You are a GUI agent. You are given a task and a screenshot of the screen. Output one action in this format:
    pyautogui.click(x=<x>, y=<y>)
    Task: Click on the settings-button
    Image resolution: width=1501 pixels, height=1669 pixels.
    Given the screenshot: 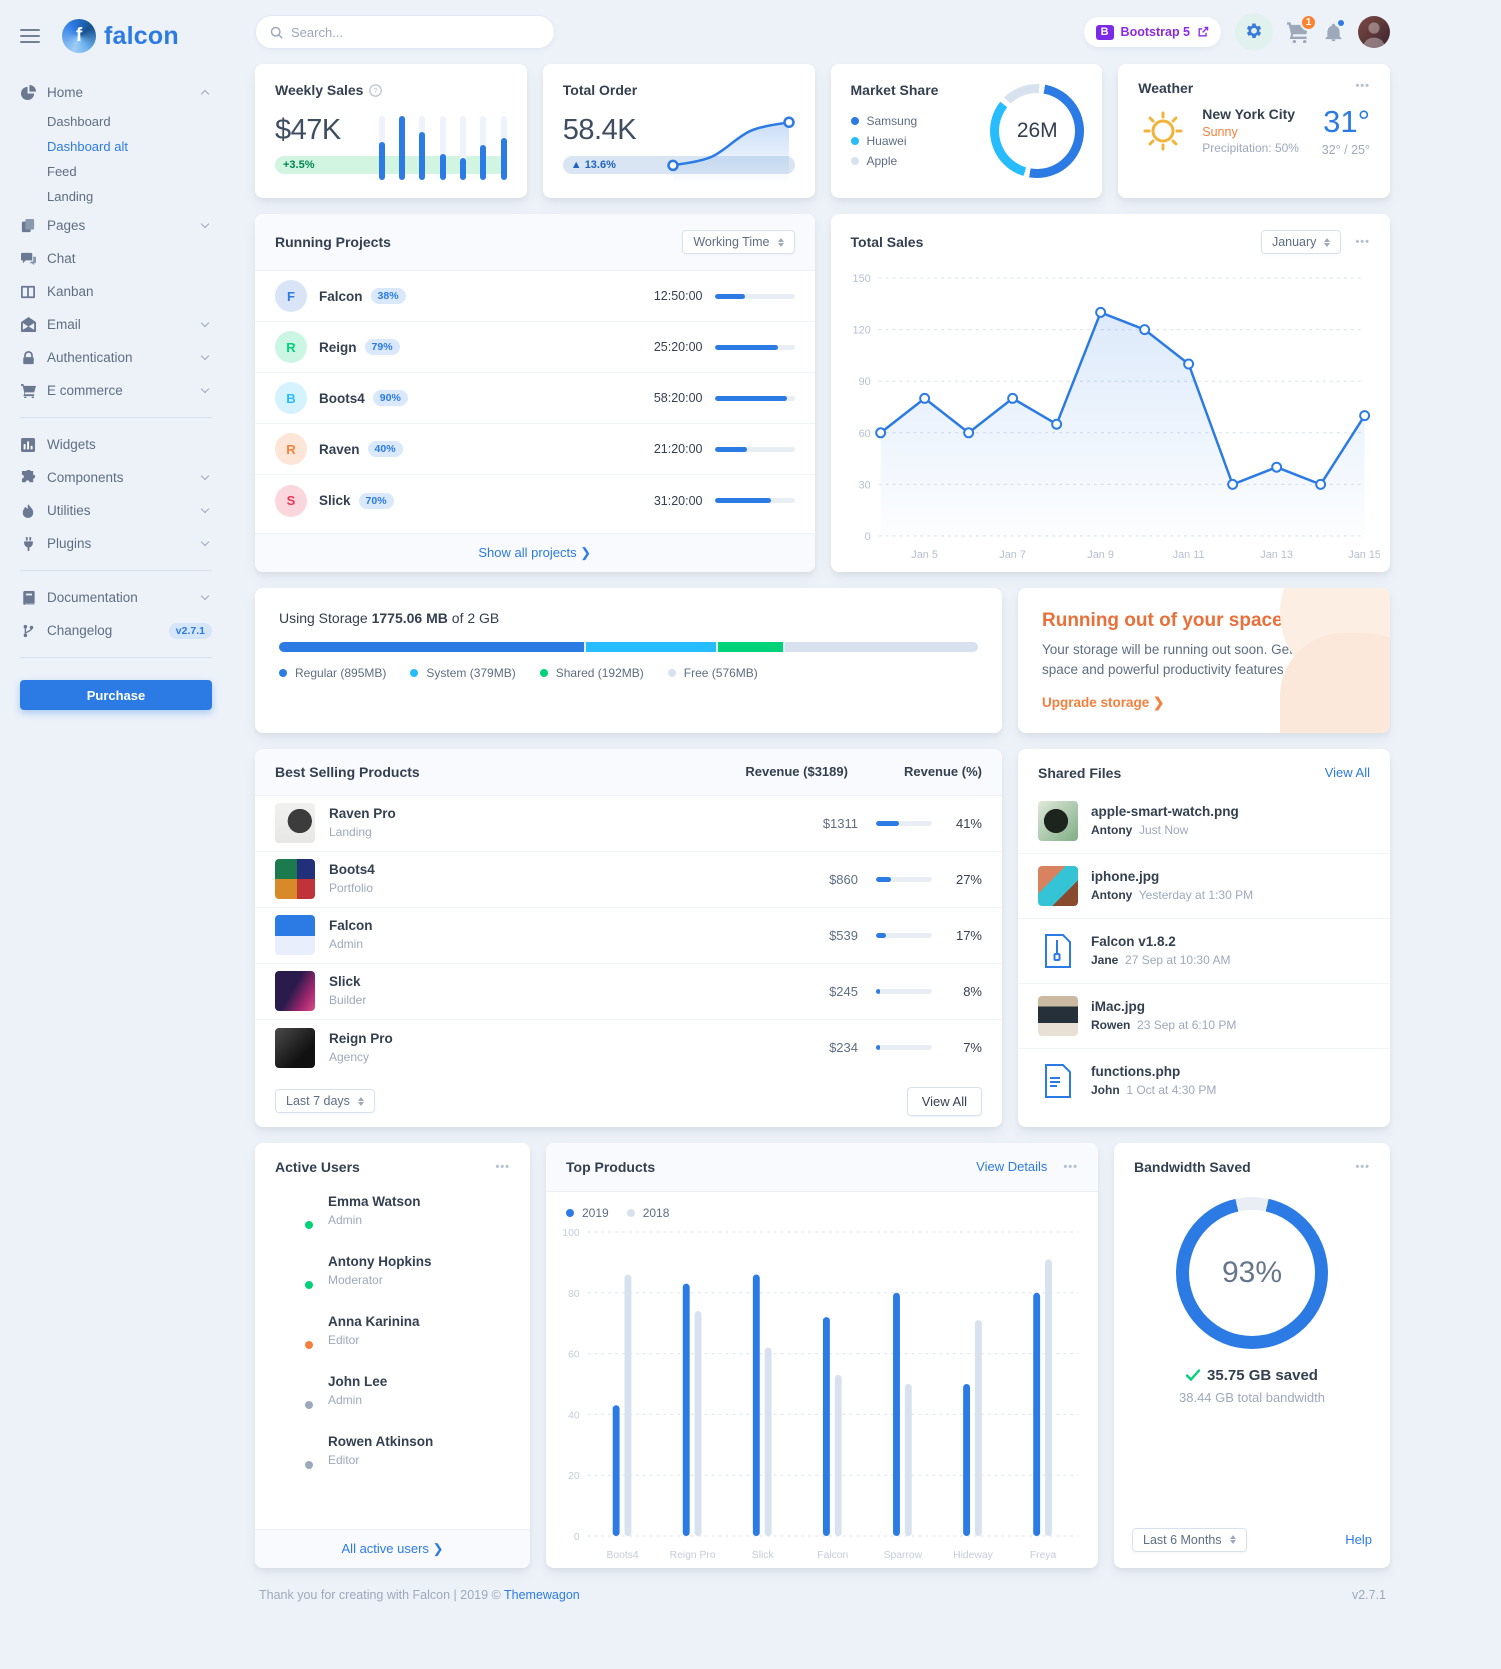 What is the action you would take?
    pyautogui.click(x=1254, y=32)
    